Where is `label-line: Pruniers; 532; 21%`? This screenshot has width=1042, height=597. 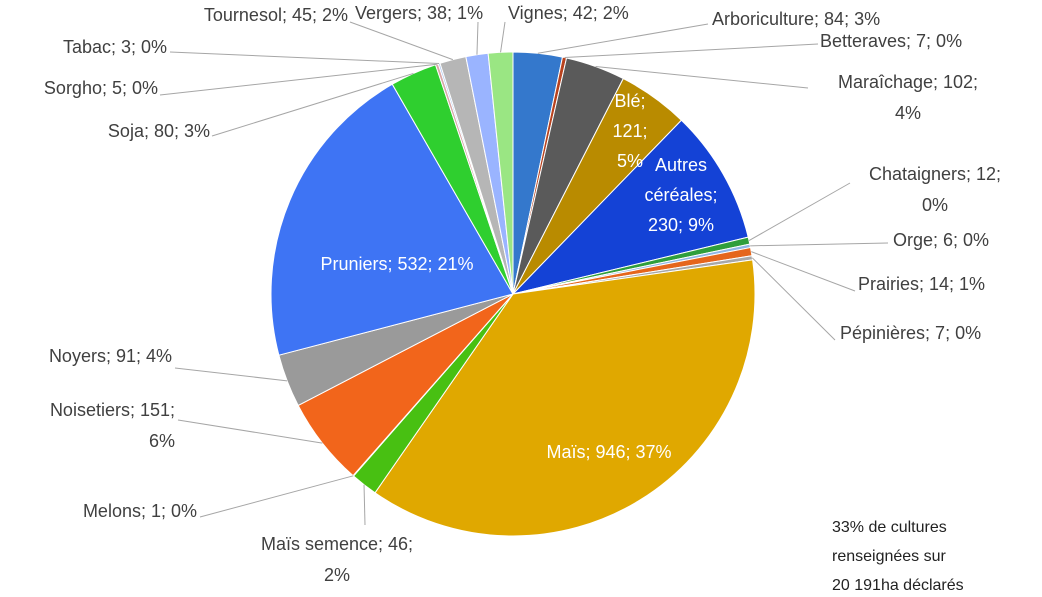
label-line: Pruniers; 532; 21% is located at coordinates (396, 264).